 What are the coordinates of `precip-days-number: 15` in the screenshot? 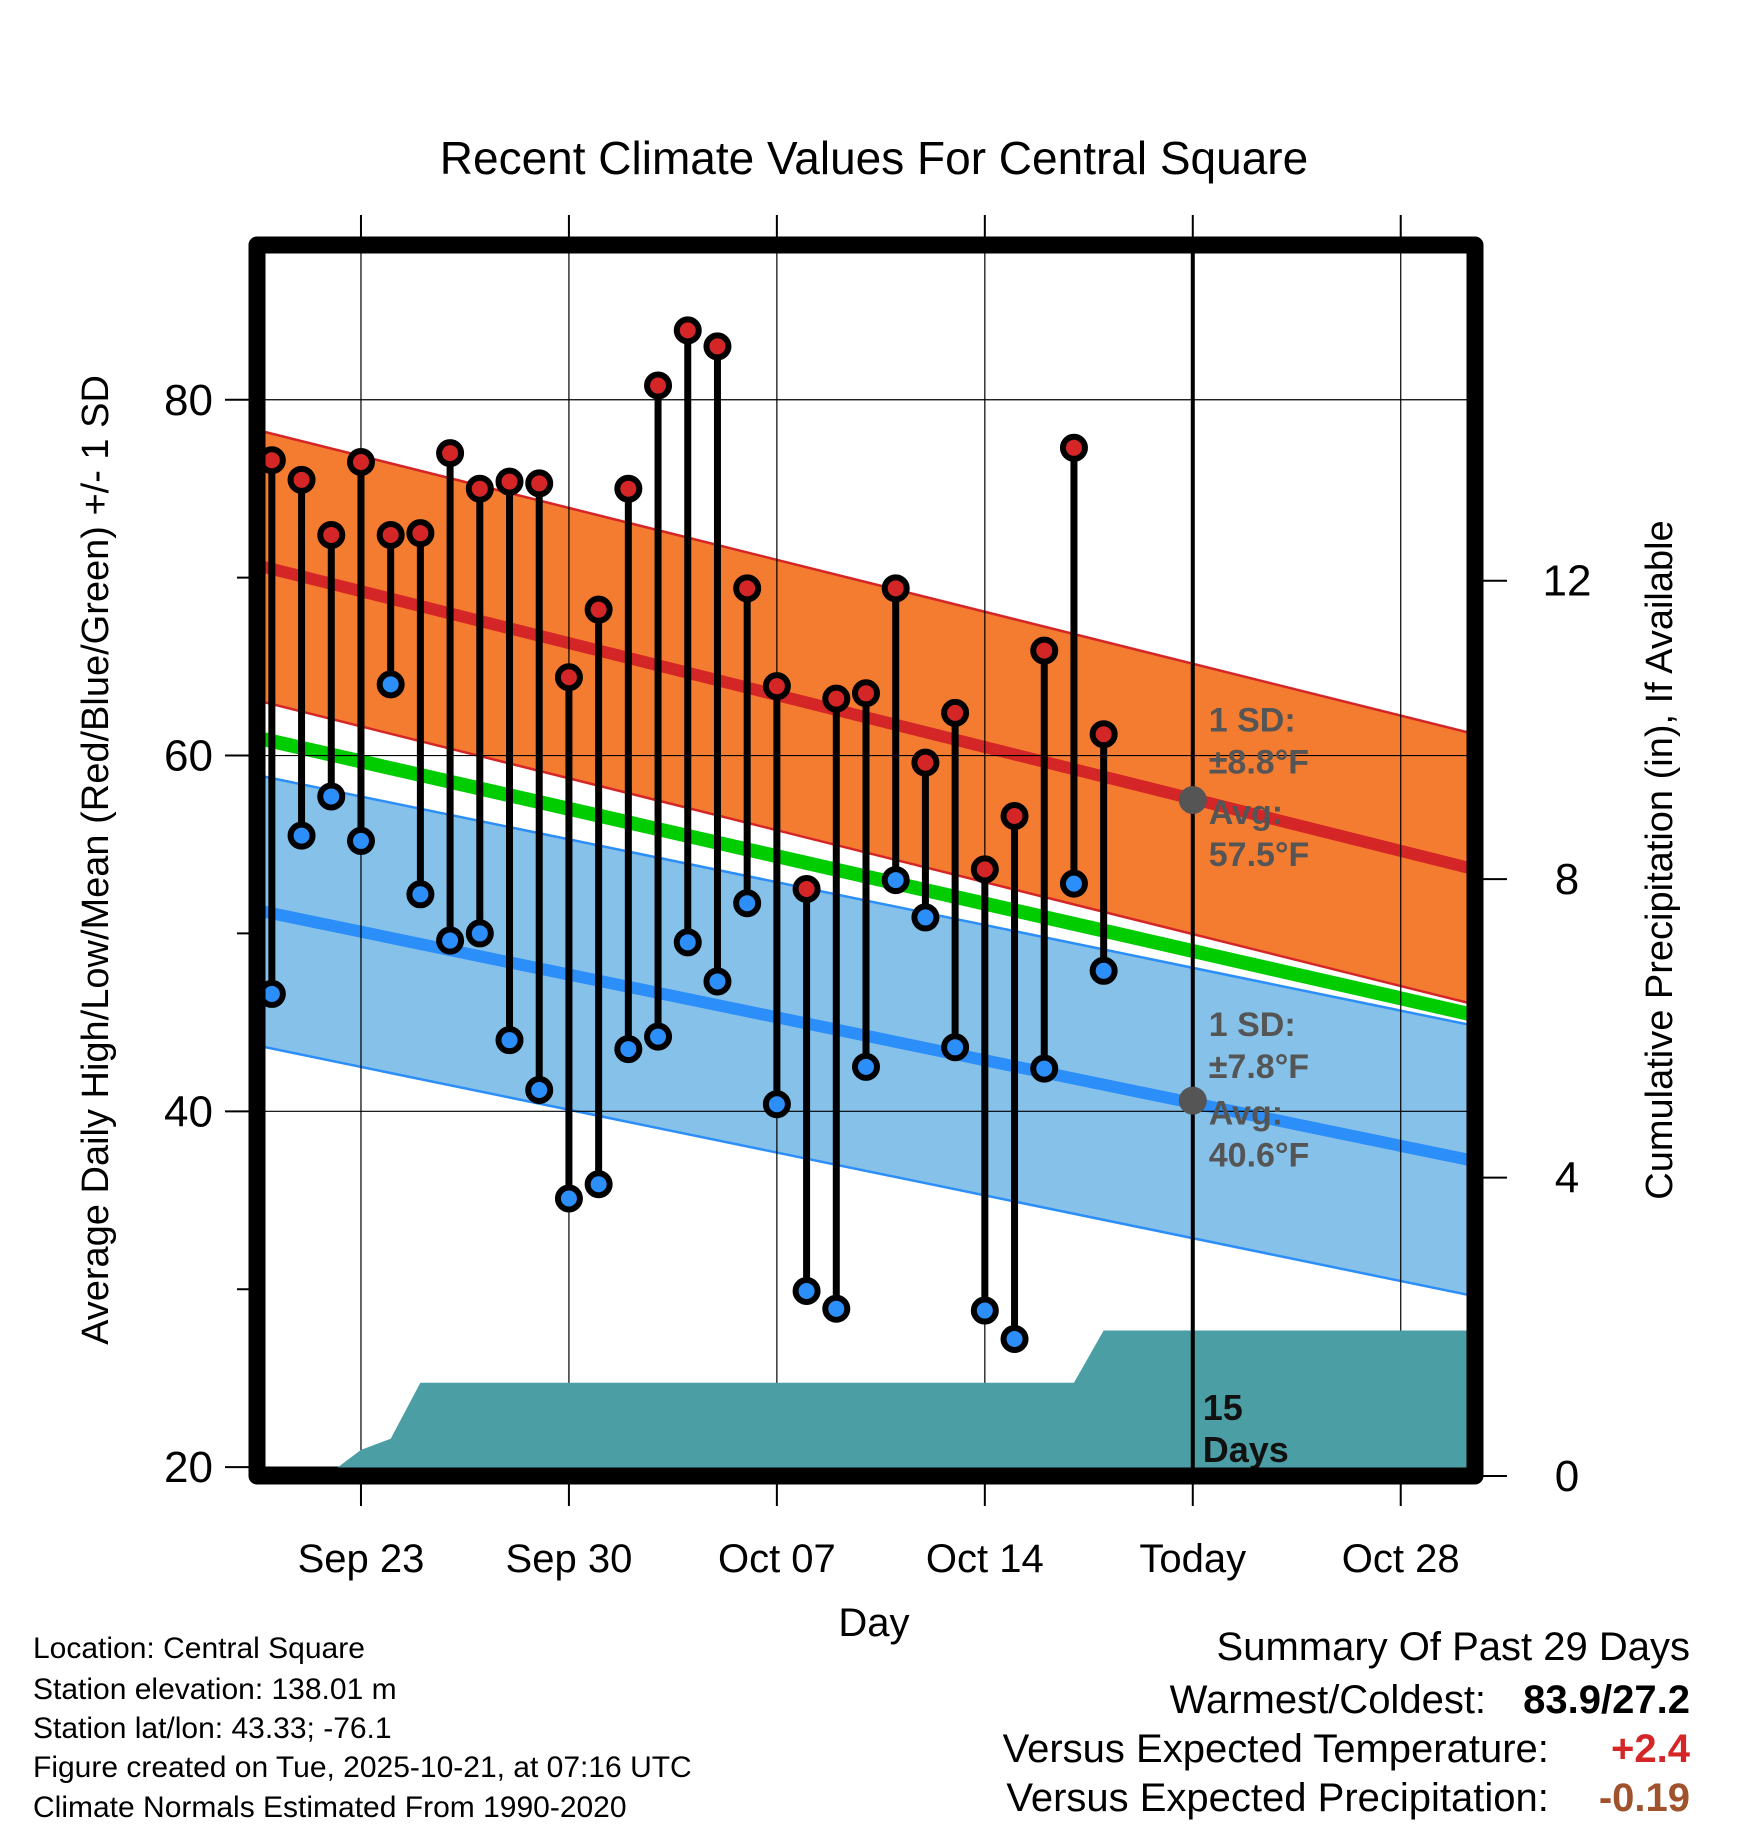 It's located at (1223, 1407).